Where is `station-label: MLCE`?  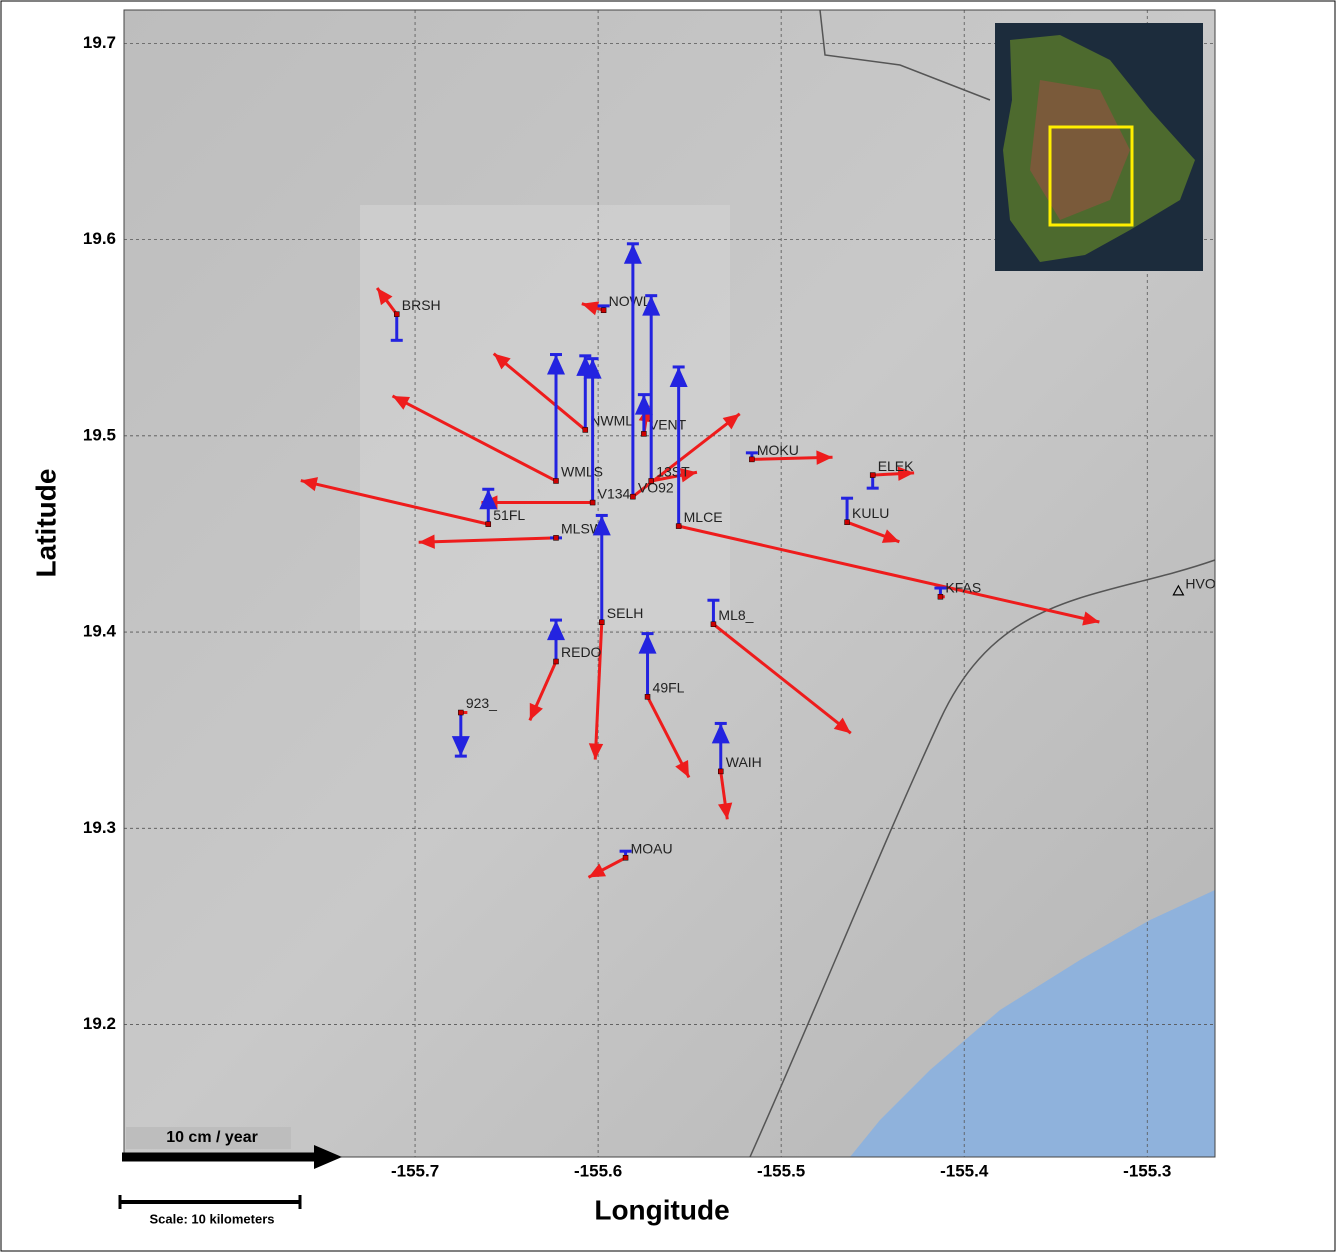 station-label: MLCE is located at coordinates (703, 517).